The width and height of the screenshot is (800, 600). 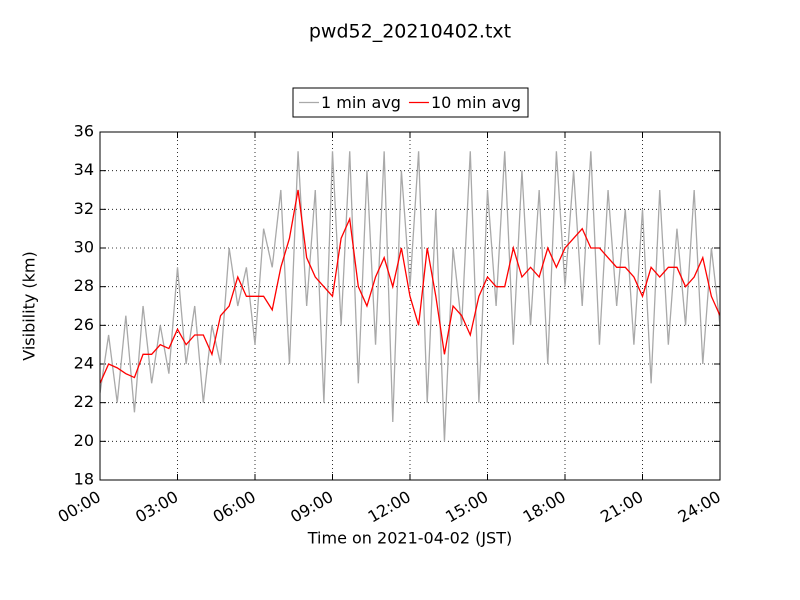 I want to click on y-tick-label: 28, so click(x=84, y=285).